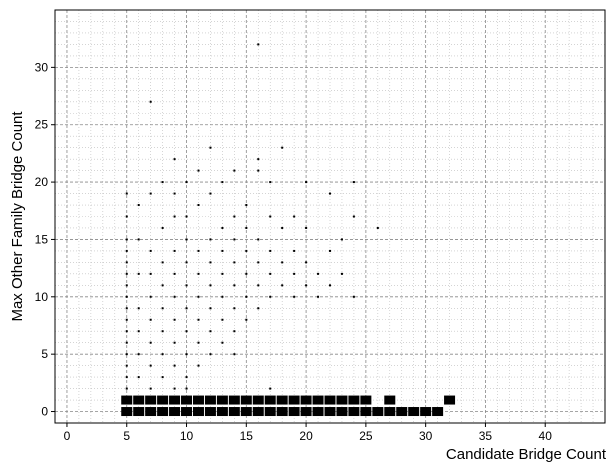 The height and width of the screenshot is (462, 608). Describe the element at coordinates (42, 297) in the screenshot. I see `y-tick-label: 10` at that location.